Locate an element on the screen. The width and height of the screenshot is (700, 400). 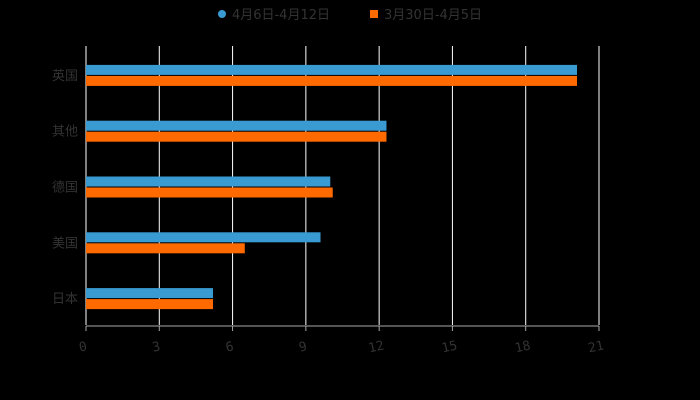
legend-label: 3月30日-4月5日 is located at coordinates (433, 15).